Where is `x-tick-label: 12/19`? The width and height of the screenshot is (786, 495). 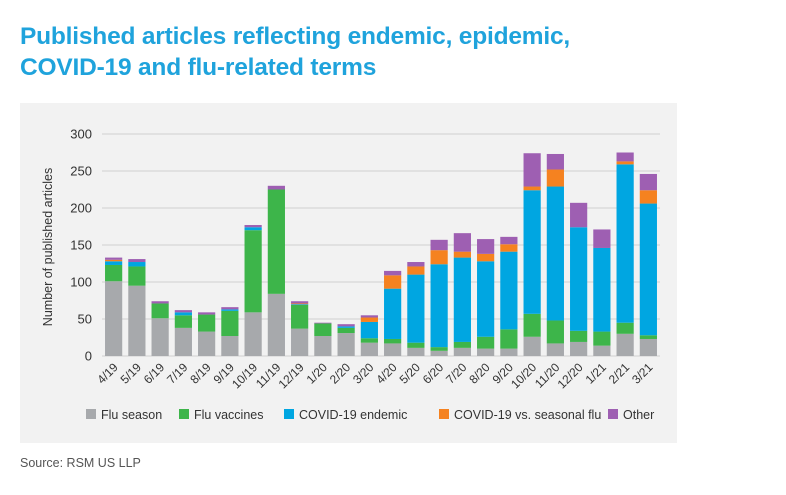
x-tick-label: 12/19 is located at coordinates (291, 375).